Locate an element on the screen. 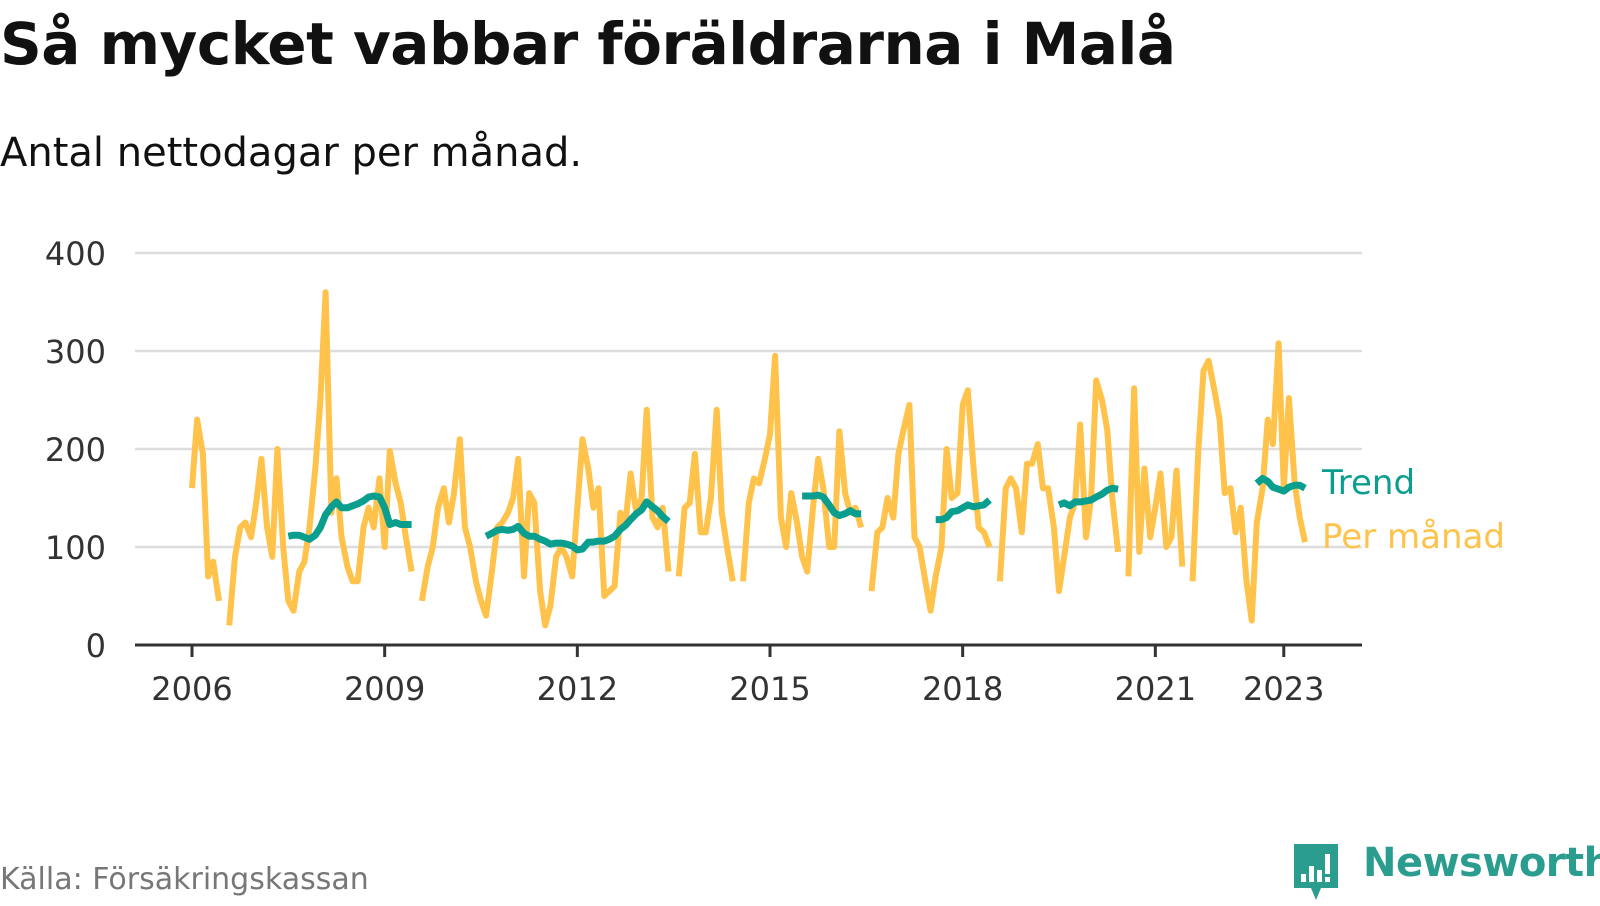 The width and height of the screenshot is (1600, 906). series-label-per-manad: Per månad is located at coordinates (1413, 537).